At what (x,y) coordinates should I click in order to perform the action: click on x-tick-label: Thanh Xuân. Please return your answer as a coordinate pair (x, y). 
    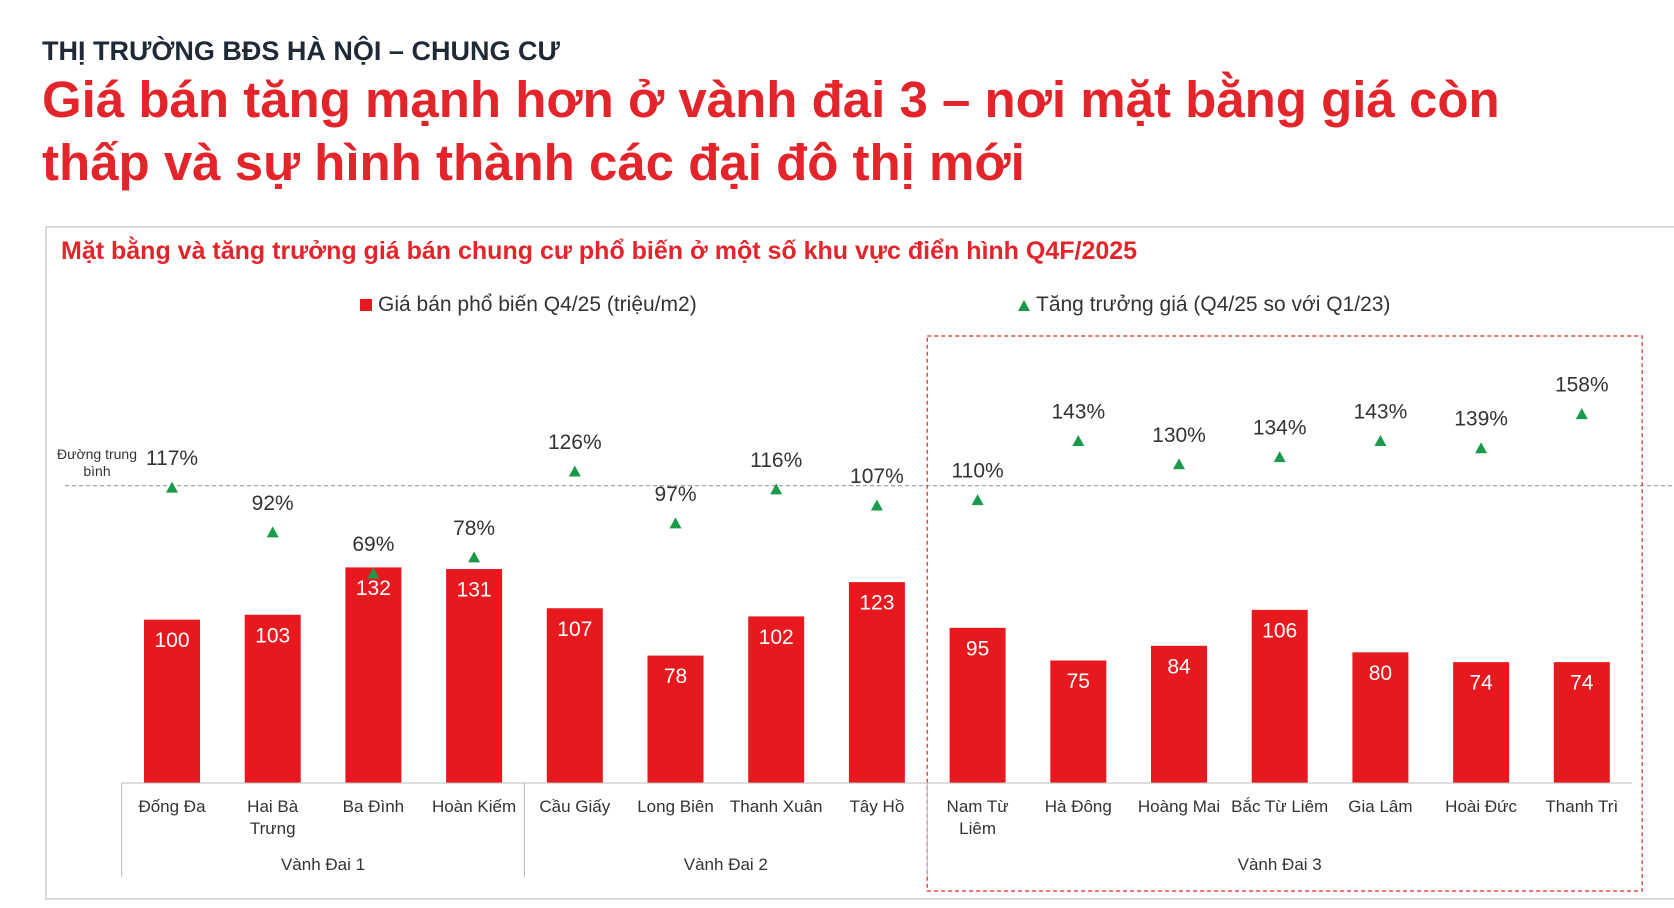
    Looking at the image, I should click on (776, 806).